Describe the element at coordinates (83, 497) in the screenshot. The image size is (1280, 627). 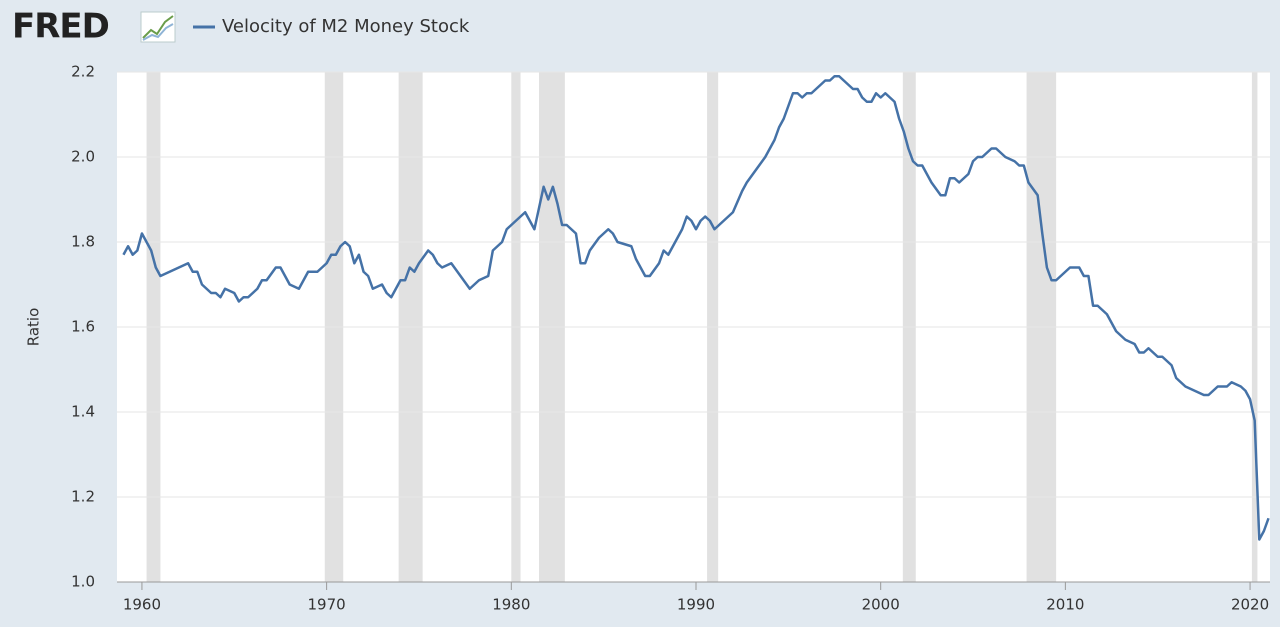
I see `y-tick-label: 1.2` at that location.